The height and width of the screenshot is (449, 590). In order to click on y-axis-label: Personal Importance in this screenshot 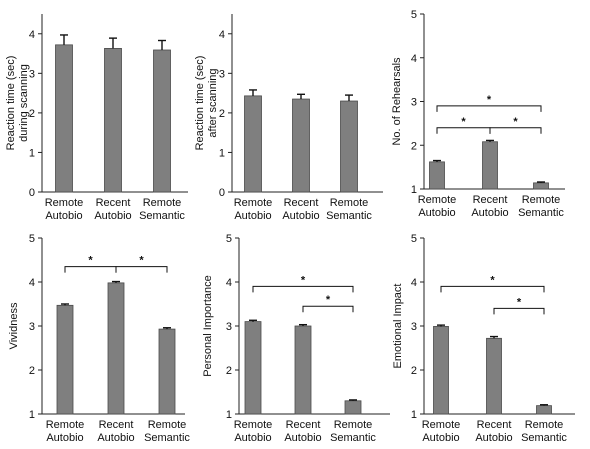, I will do `click(208, 326)`.